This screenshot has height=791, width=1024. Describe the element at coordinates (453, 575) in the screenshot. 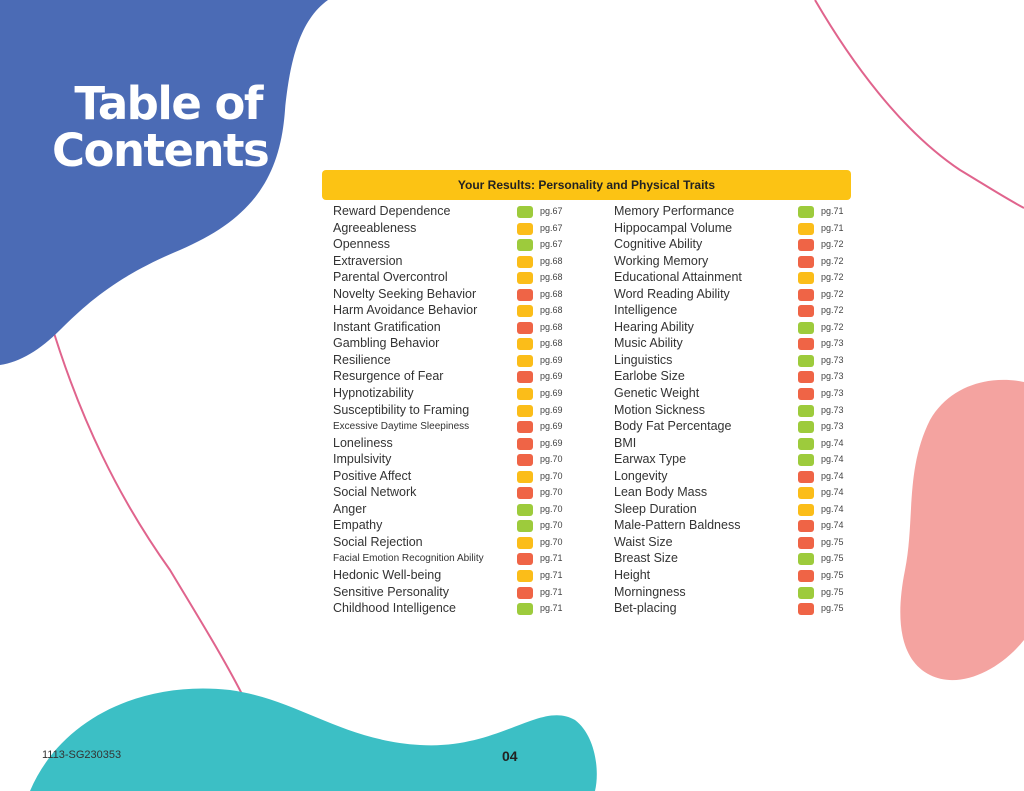

I see `toc-entry: Hedonic Well-being pg.71` at that location.